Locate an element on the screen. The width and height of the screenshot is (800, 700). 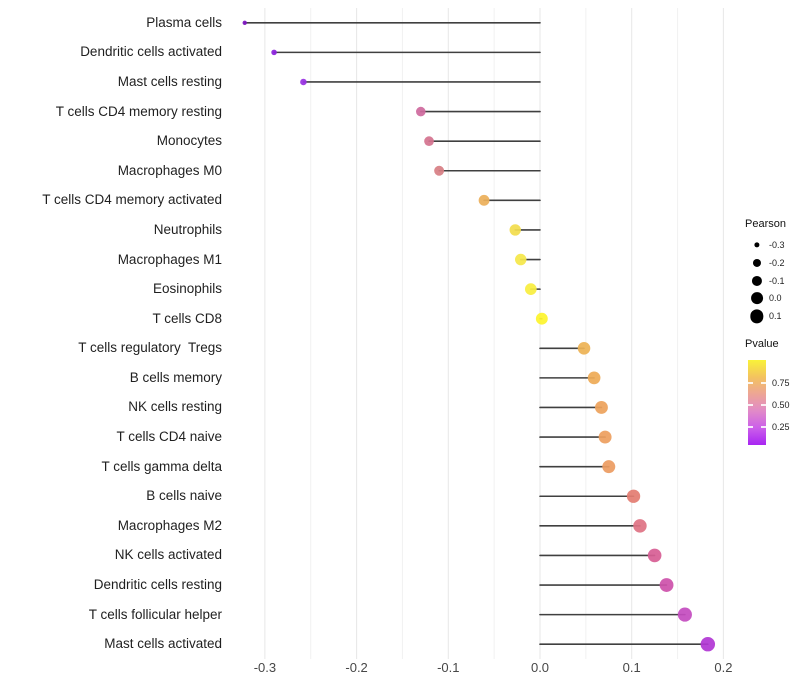
y-axis-label: Dendritic cells resting is located at coordinates (157, 585).